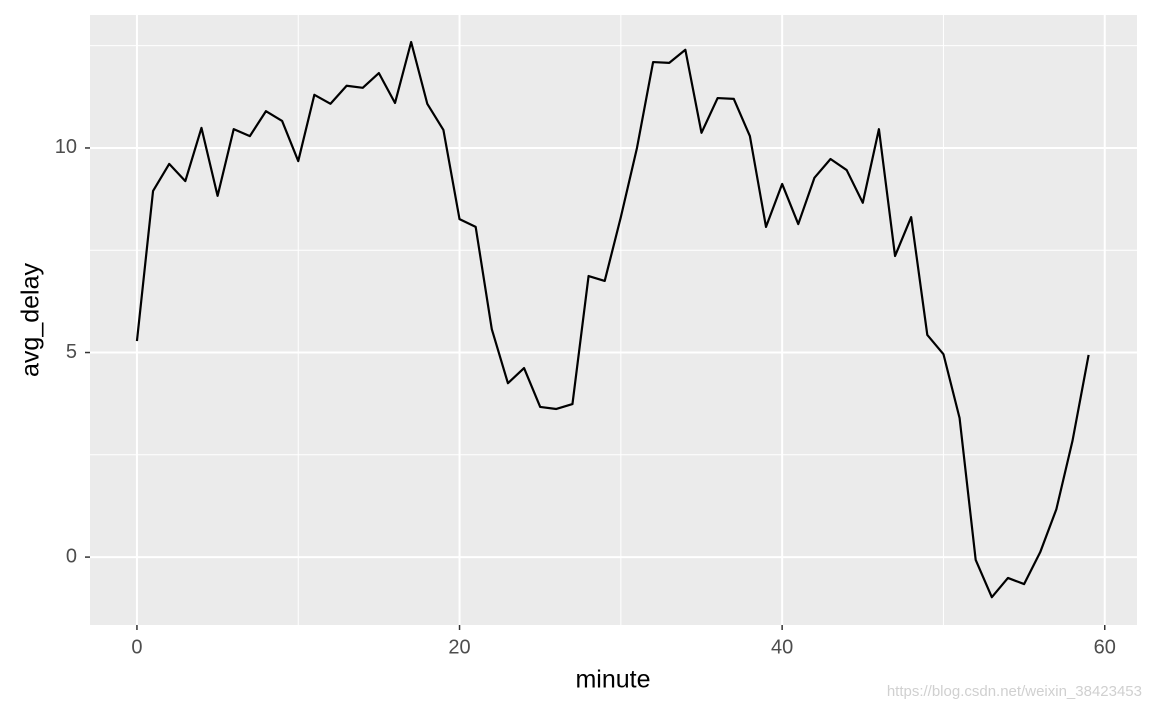 This screenshot has height=711, width=1152. What do you see at coordinates (1105, 647) in the screenshot?
I see `x-tick-label: 60` at bounding box center [1105, 647].